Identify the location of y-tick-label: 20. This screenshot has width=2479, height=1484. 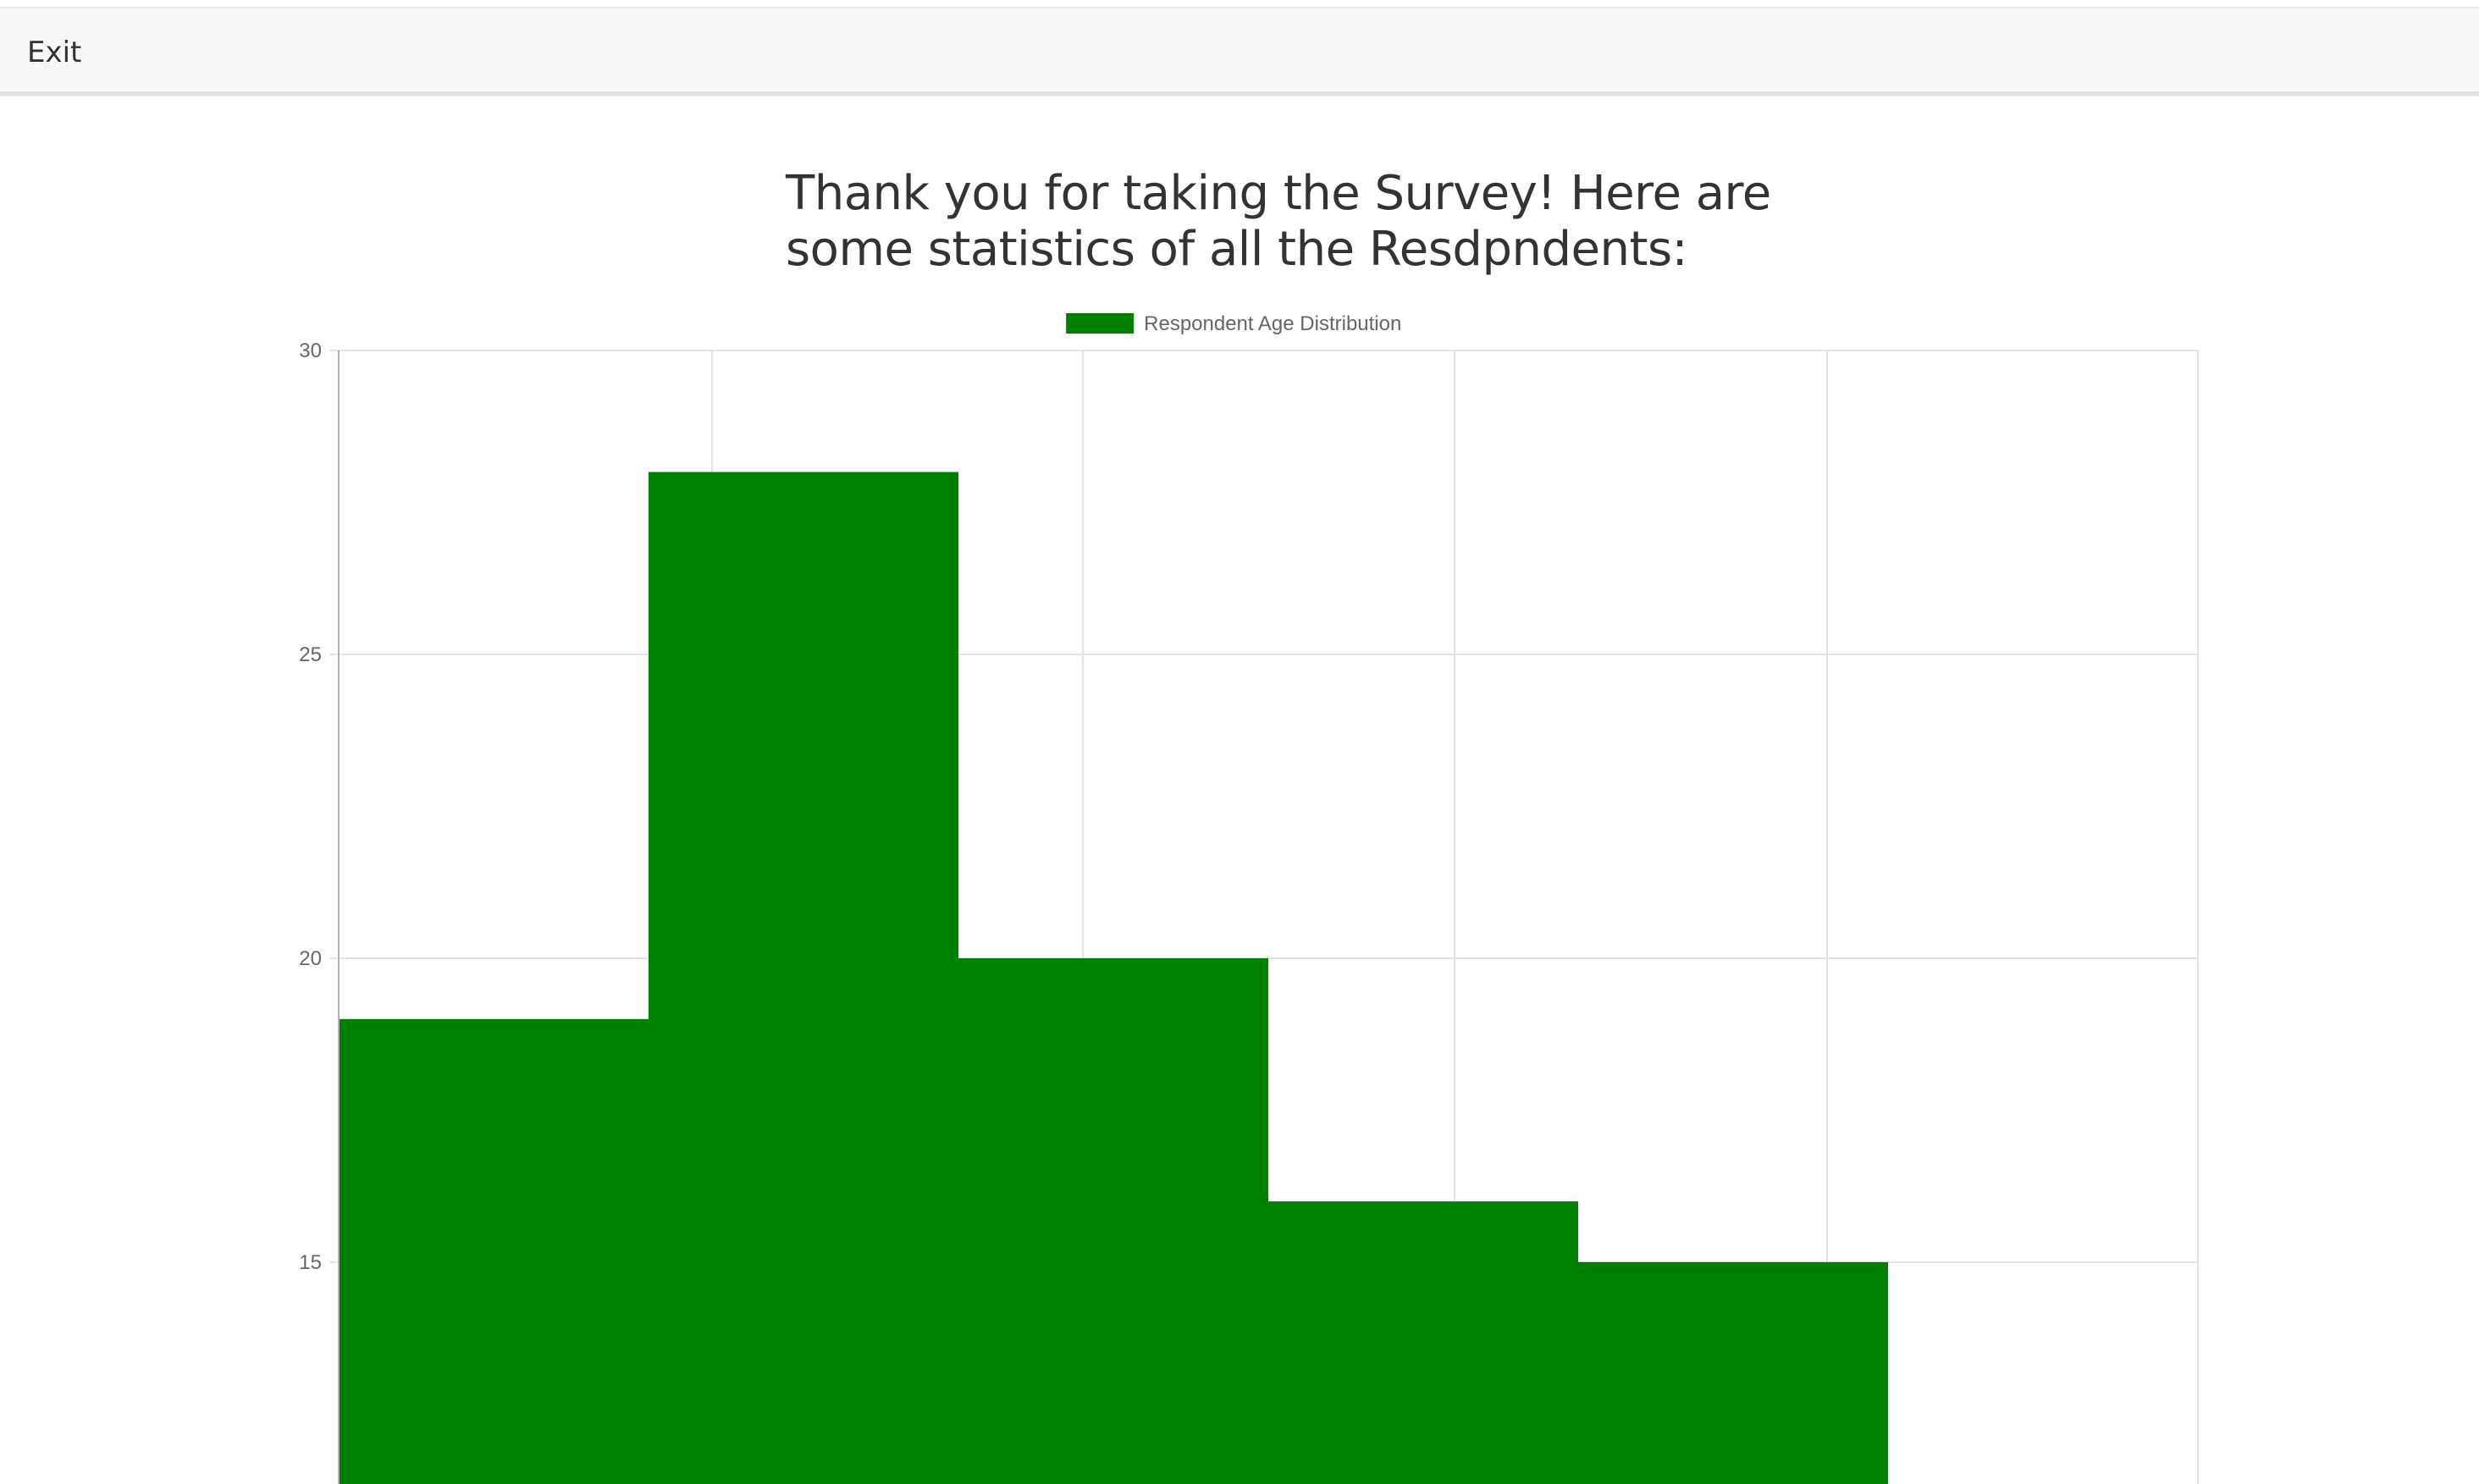
(310, 959).